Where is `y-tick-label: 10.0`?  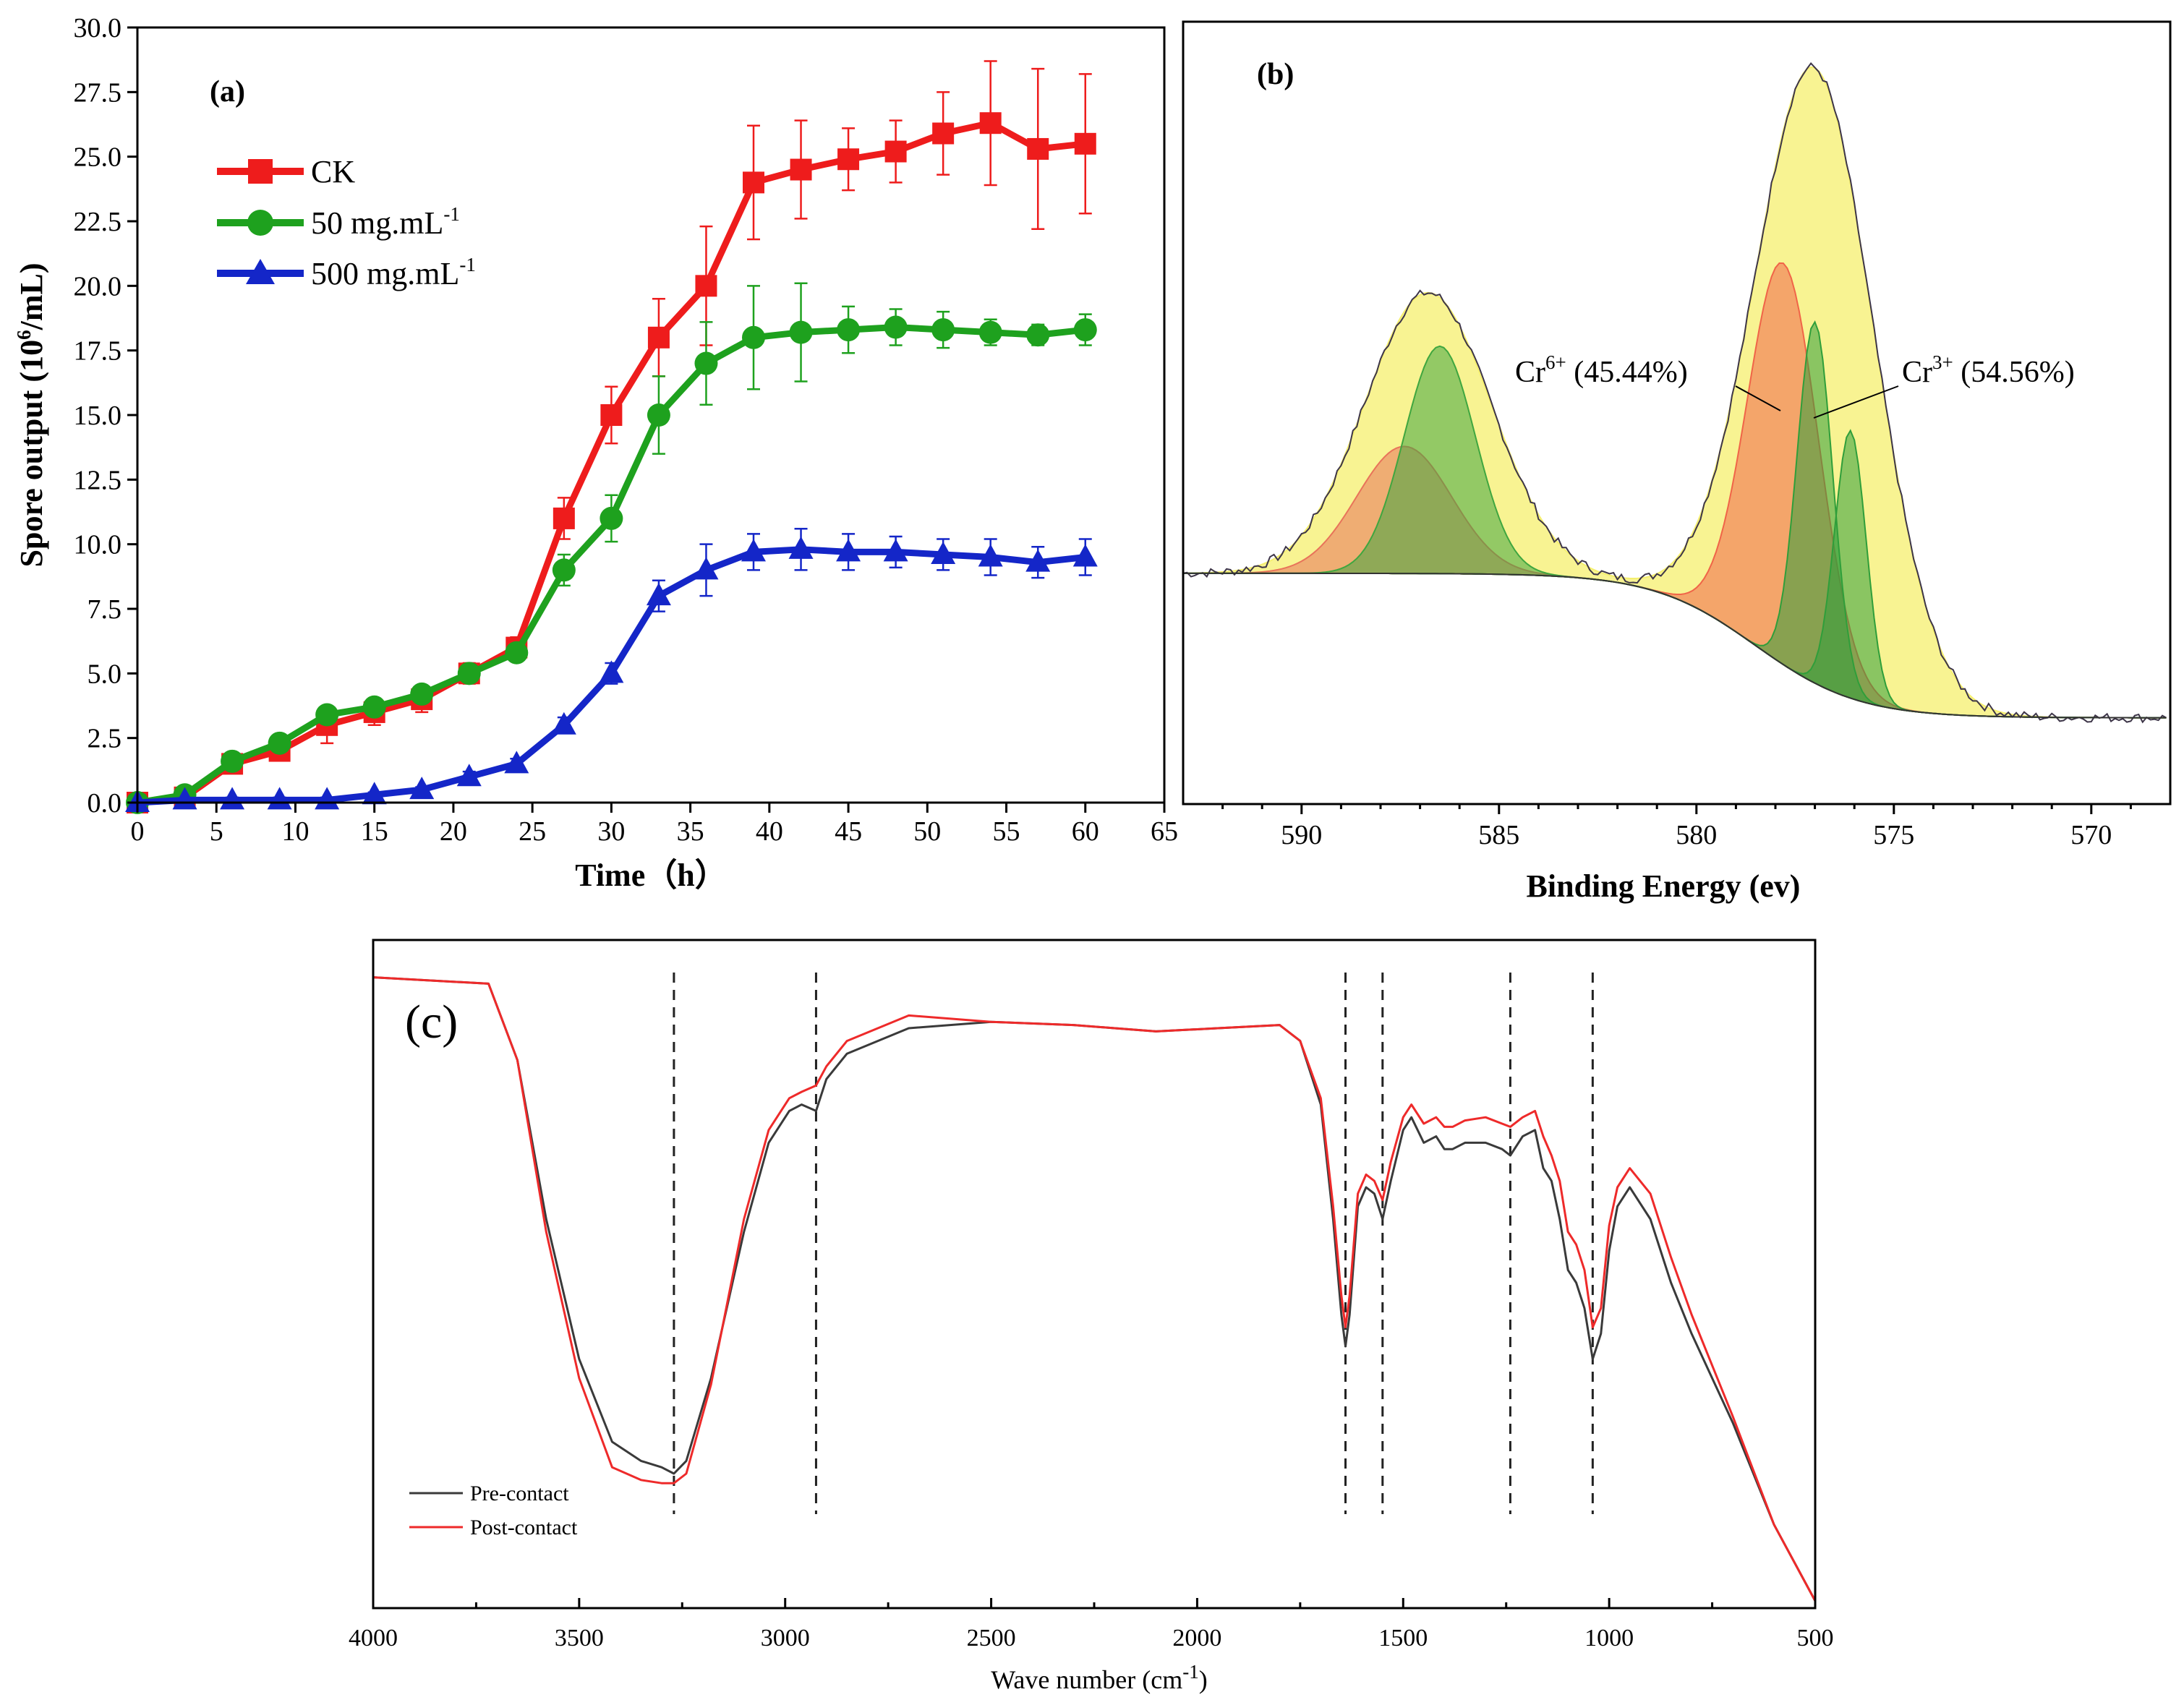 y-tick-label: 10.0 is located at coordinates (98, 545).